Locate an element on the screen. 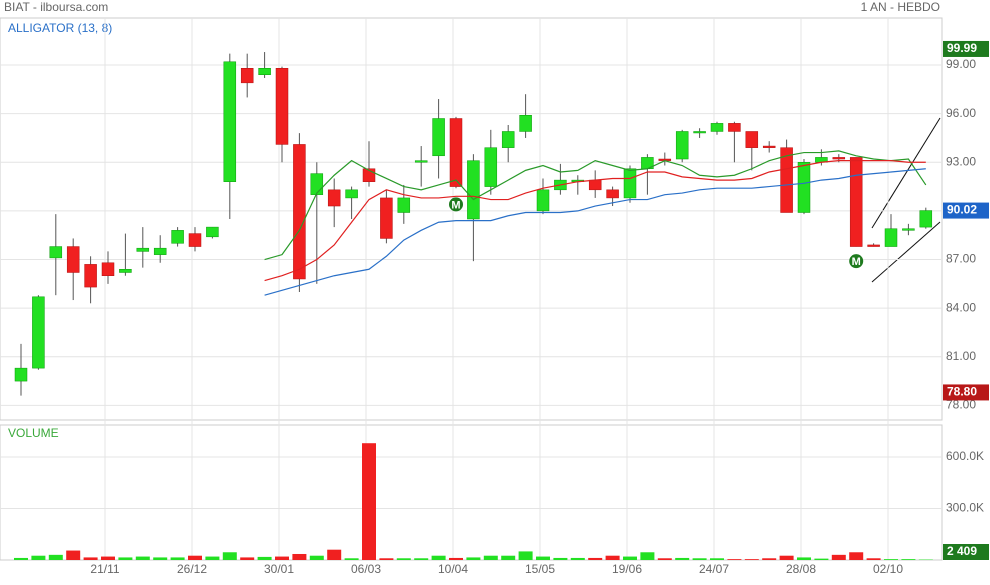 The height and width of the screenshot is (585, 990). period: 1 AN - HEBDO is located at coordinates (900, 7).